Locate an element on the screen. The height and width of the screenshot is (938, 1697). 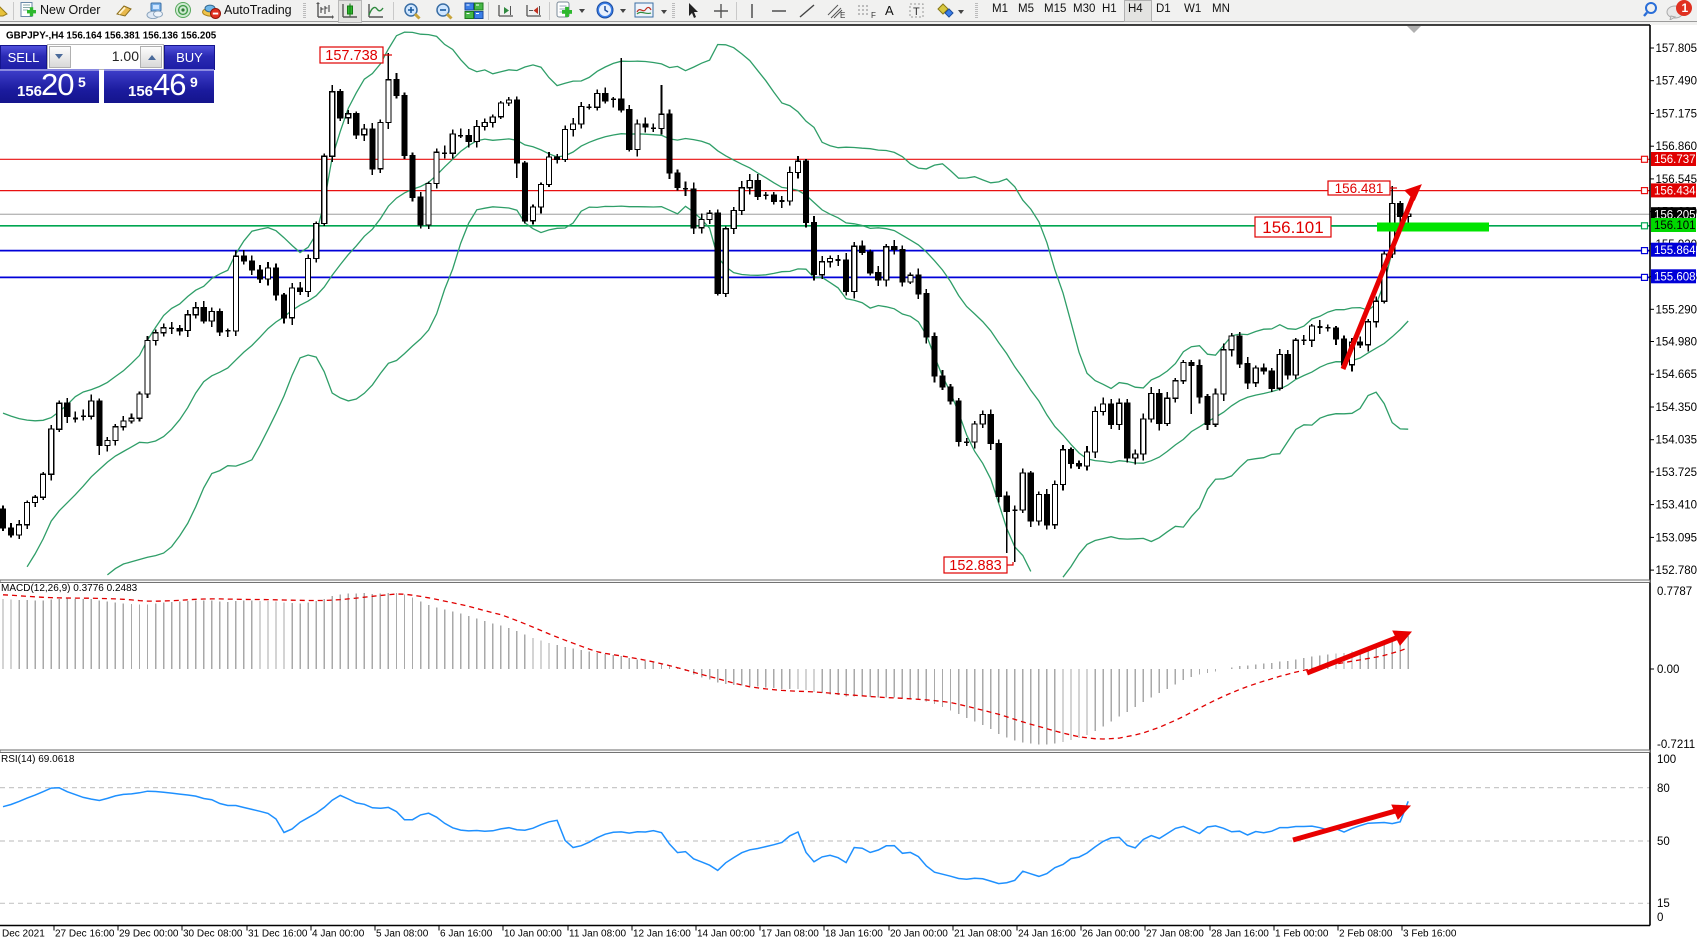
svg-text: 21 Jan 08:00 is located at coordinates (983, 933).